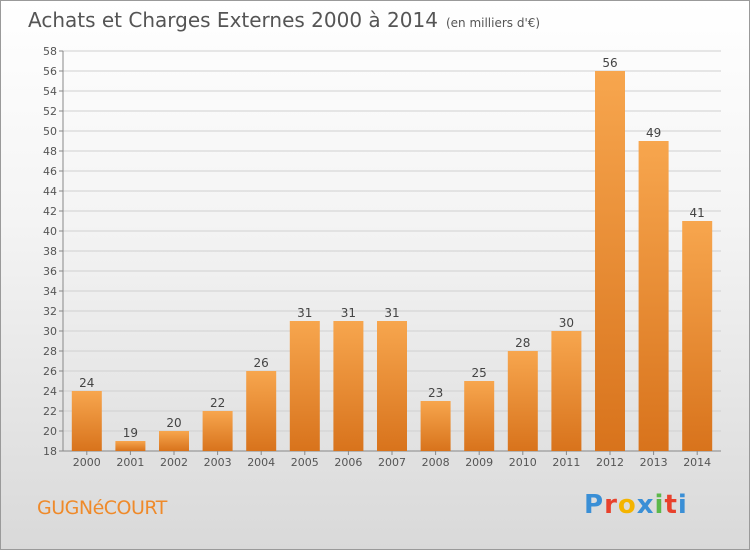  What do you see at coordinates (305, 462) in the screenshot?
I see `x-tick-label: 2005` at bounding box center [305, 462].